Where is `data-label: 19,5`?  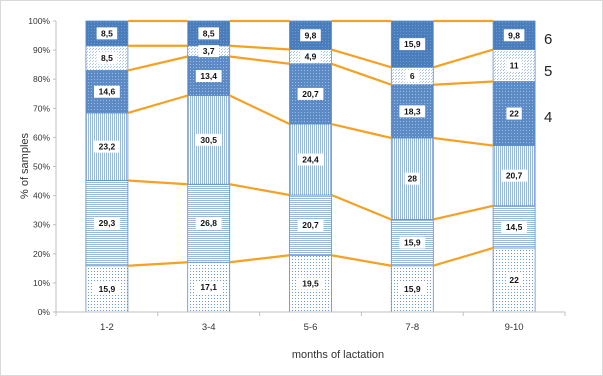
data-label: 19,5 is located at coordinates (310, 284).